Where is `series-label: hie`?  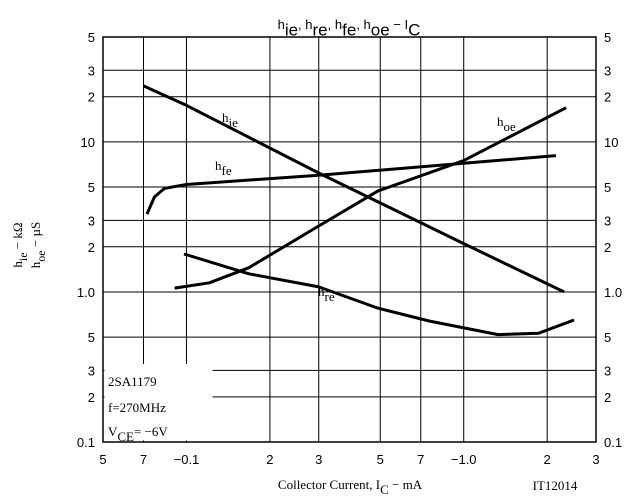
series-label: hie is located at coordinates (230, 120).